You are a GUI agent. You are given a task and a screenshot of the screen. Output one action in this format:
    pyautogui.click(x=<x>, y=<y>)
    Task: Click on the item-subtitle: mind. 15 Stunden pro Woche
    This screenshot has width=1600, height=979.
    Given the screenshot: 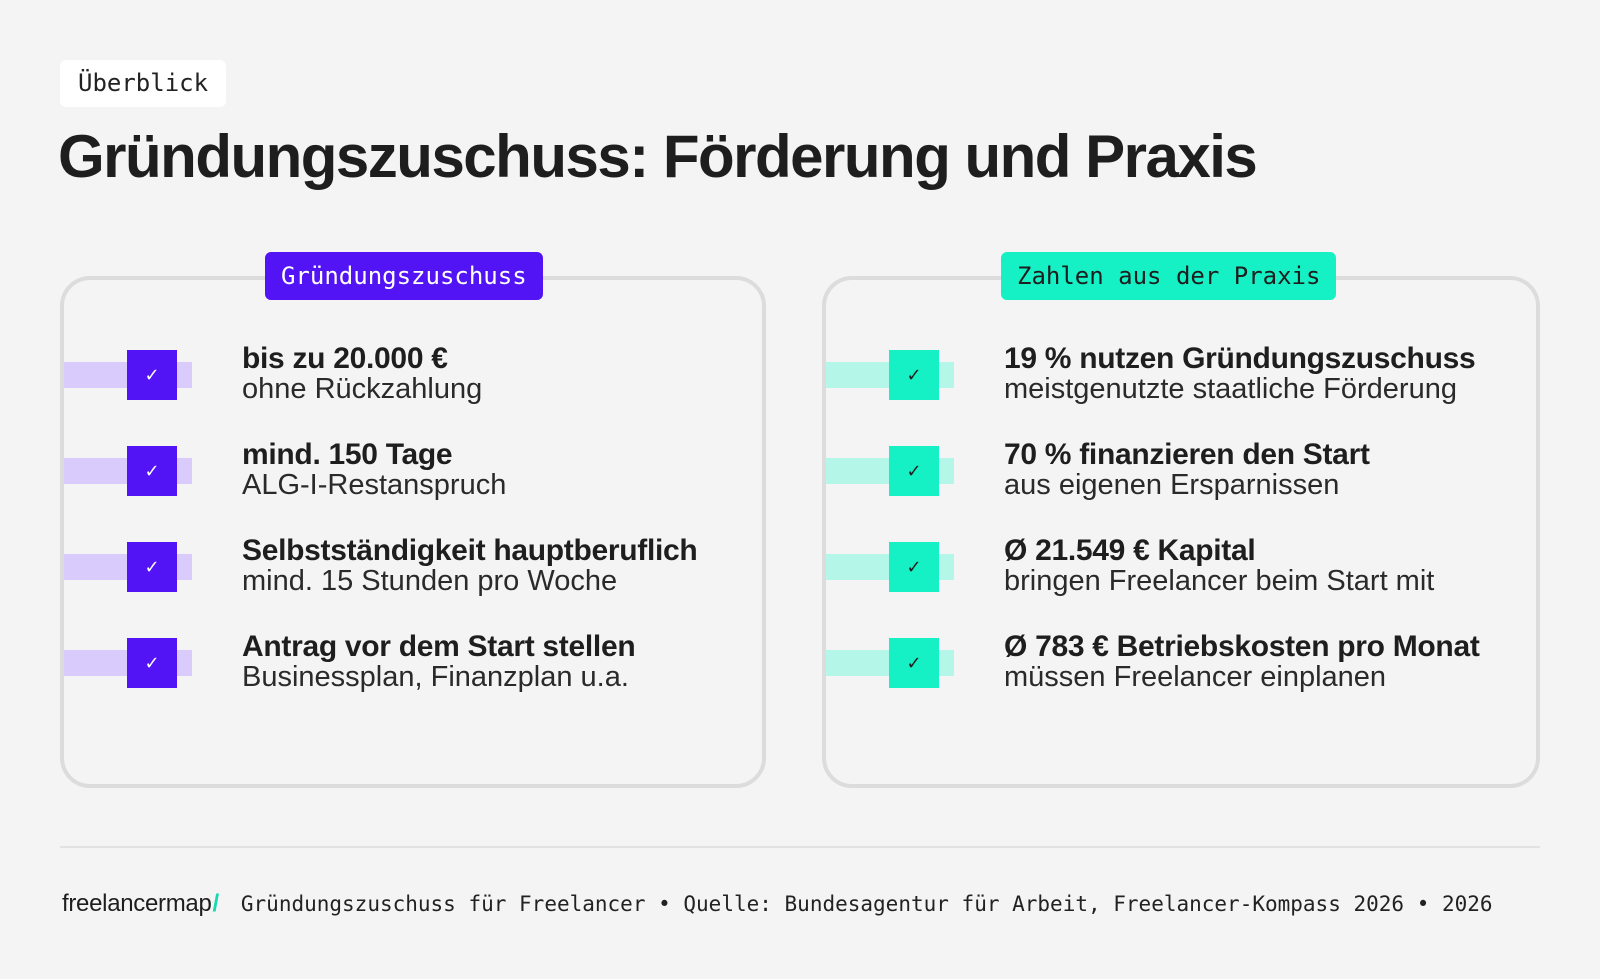 What is the action you would take?
    pyautogui.click(x=430, y=581)
    